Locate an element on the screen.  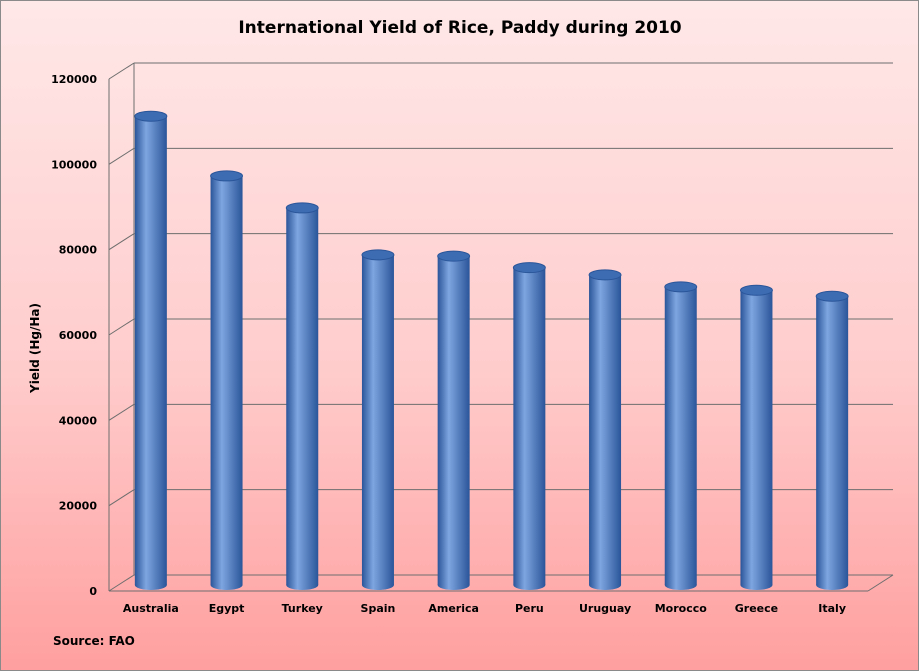
x-tick-label: Egypt is located at coordinates (227, 608).